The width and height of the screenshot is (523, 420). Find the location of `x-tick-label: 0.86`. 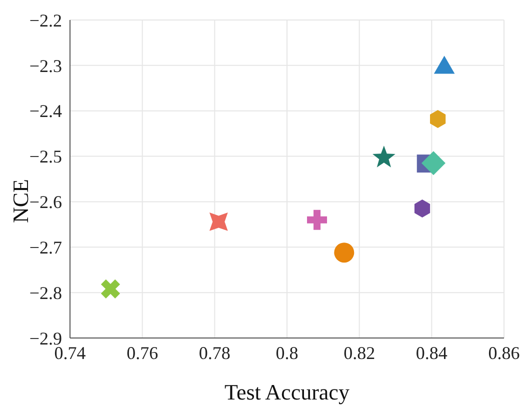

x-tick-label: 0.86 is located at coordinates (504, 352).